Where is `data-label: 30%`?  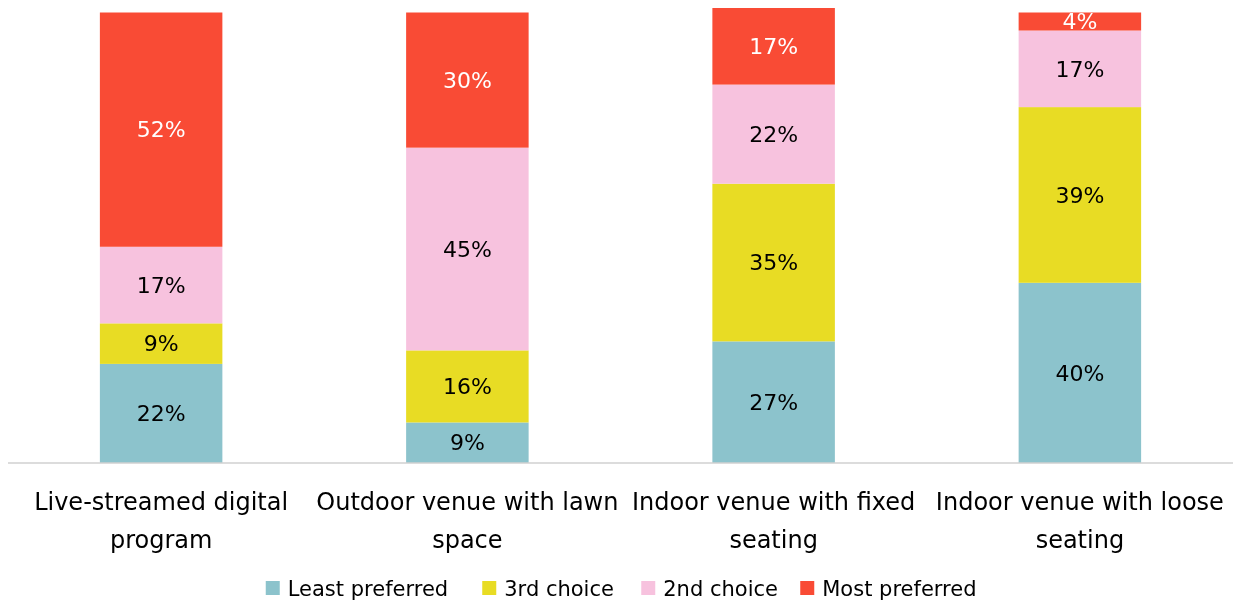 data-label: 30% is located at coordinates (467, 80).